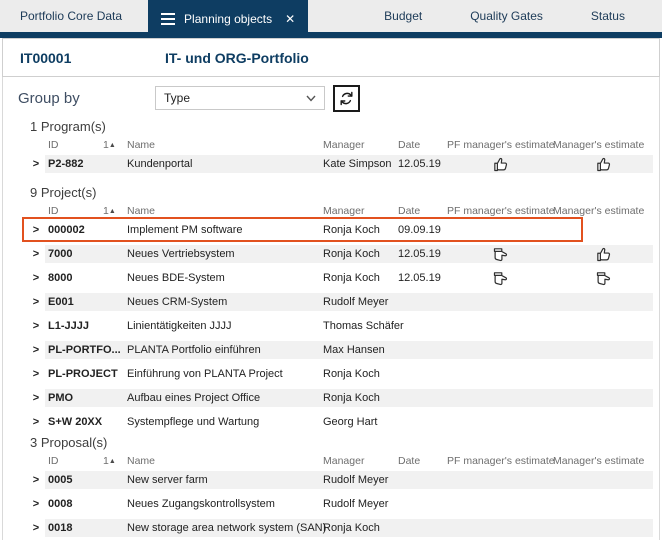 This screenshot has height=540, width=662. What do you see at coordinates (66, 230) in the screenshot?
I see `row-id-link: 000002` at bounding box center [66, 230].